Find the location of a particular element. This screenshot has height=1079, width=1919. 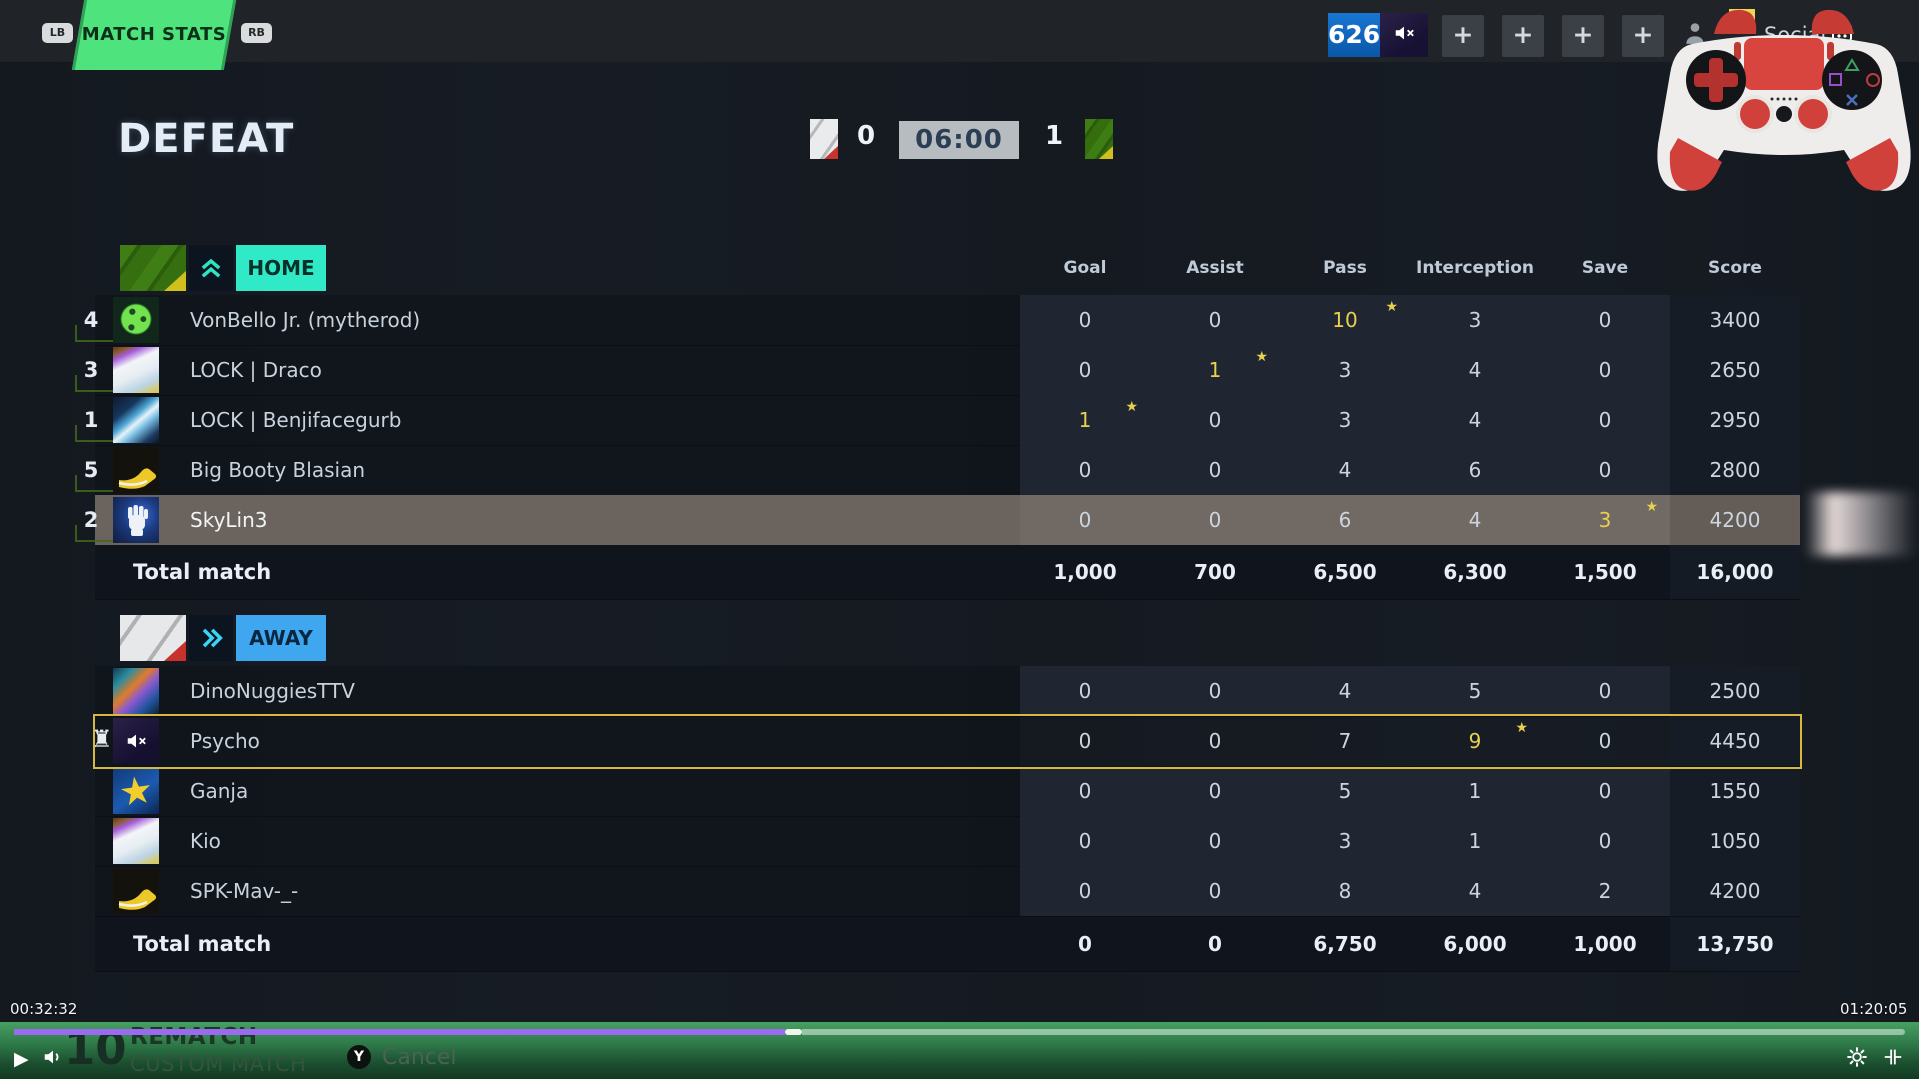

match-timer: 06:00 is located at coordinates (959, 140).